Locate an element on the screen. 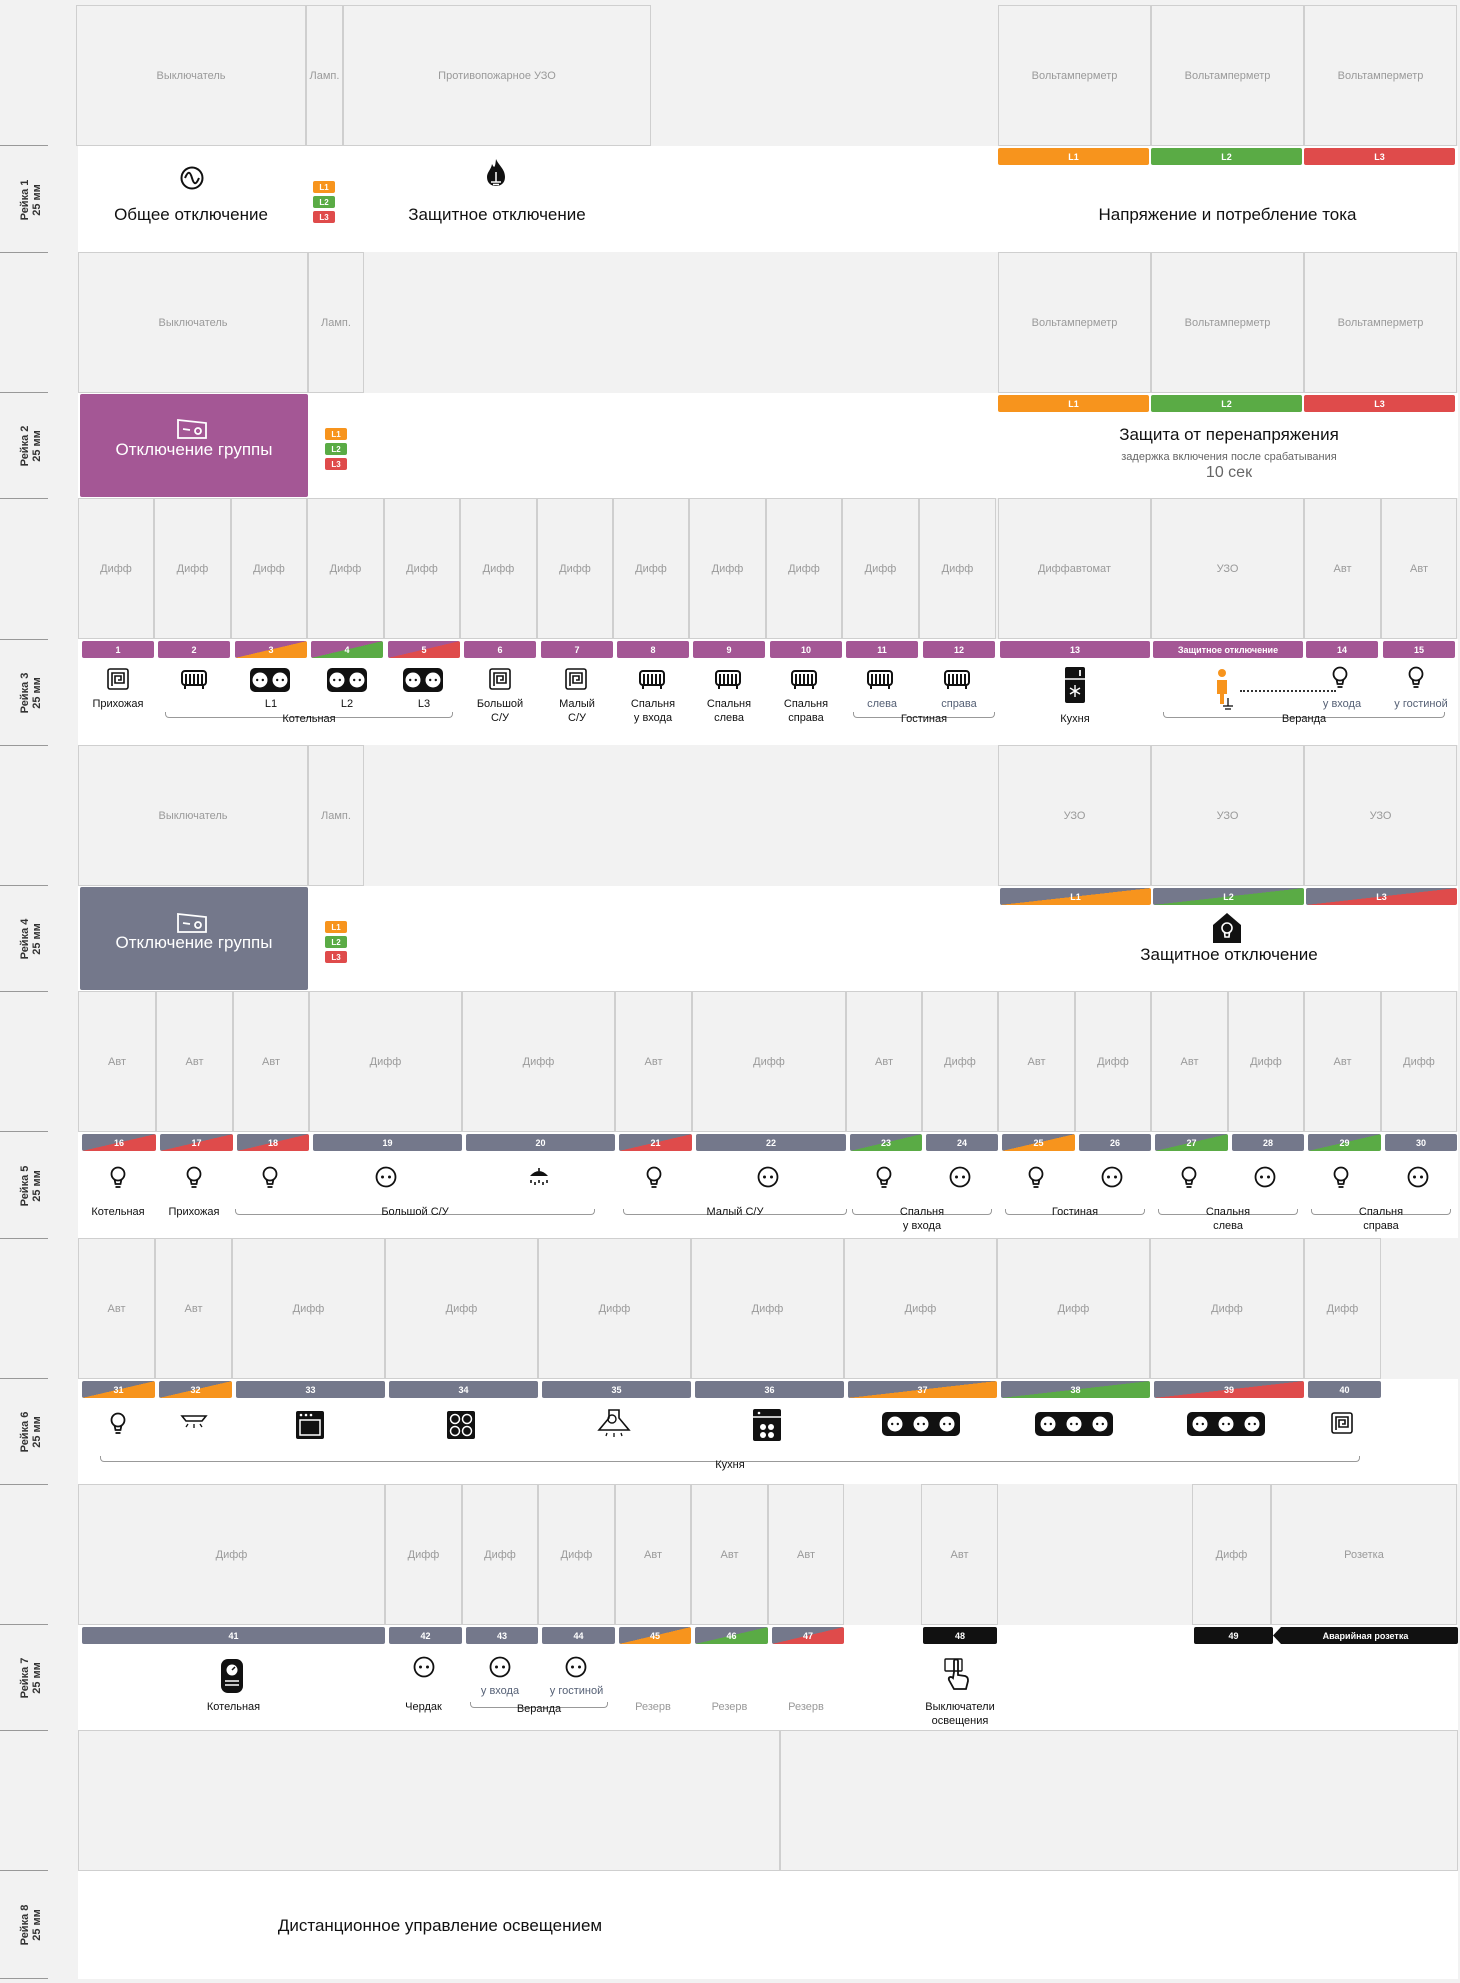  house-bulb-icon is located at coordinates (1227, 928).